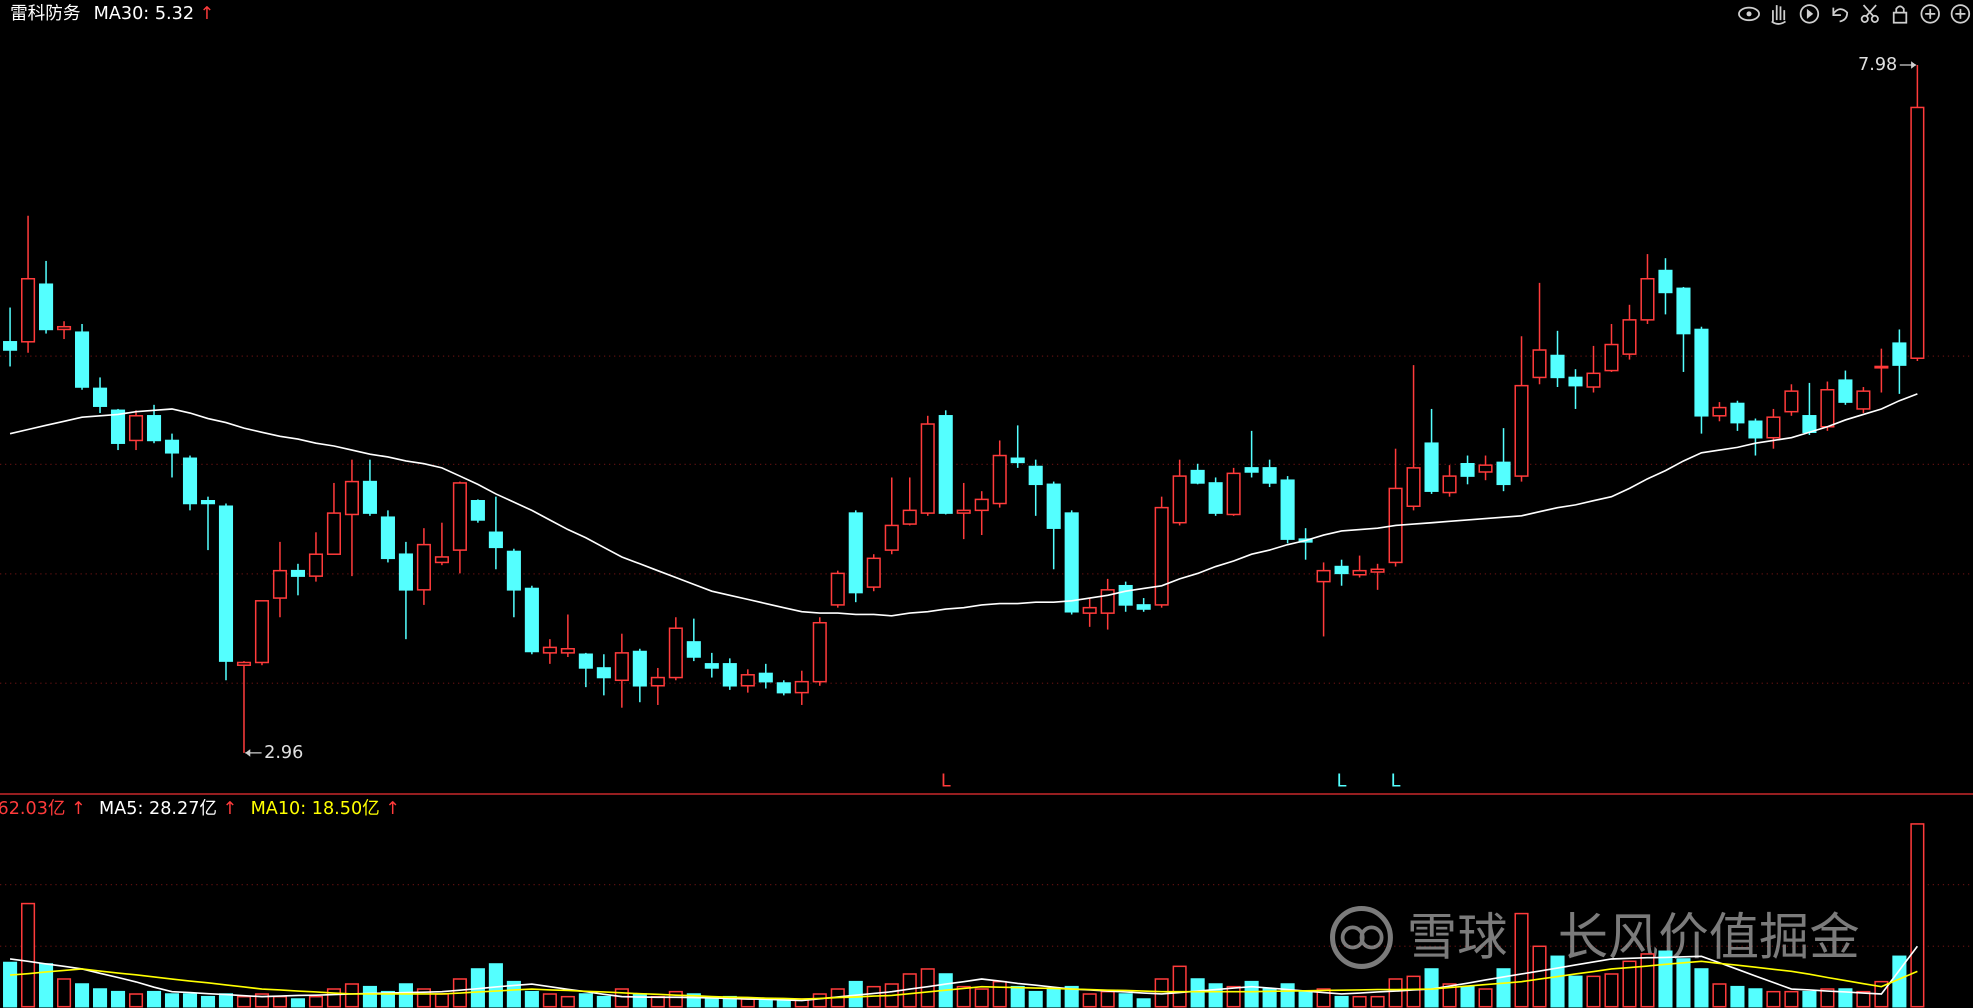 The image size is (1973, 1008). I want to click on cut-icon, so click(1869, 13).